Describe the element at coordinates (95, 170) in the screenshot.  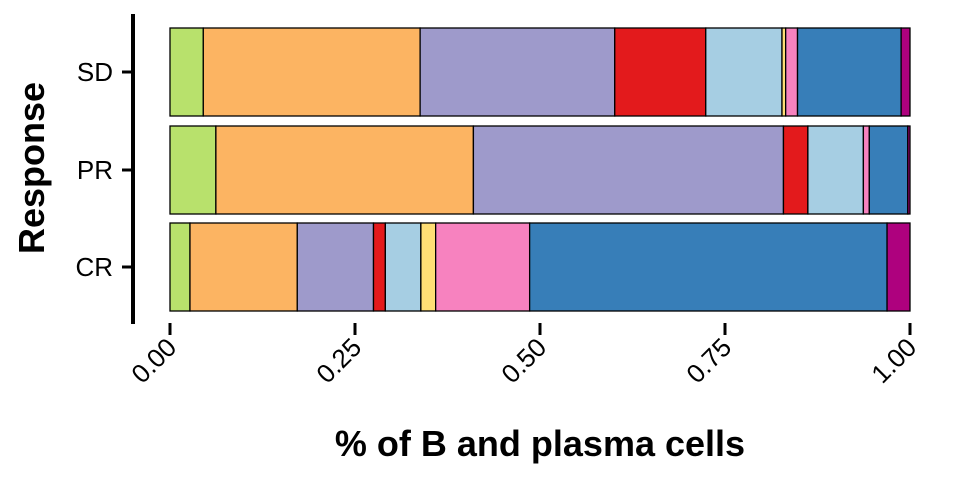
I see `y-tick-label: PR` at that location.